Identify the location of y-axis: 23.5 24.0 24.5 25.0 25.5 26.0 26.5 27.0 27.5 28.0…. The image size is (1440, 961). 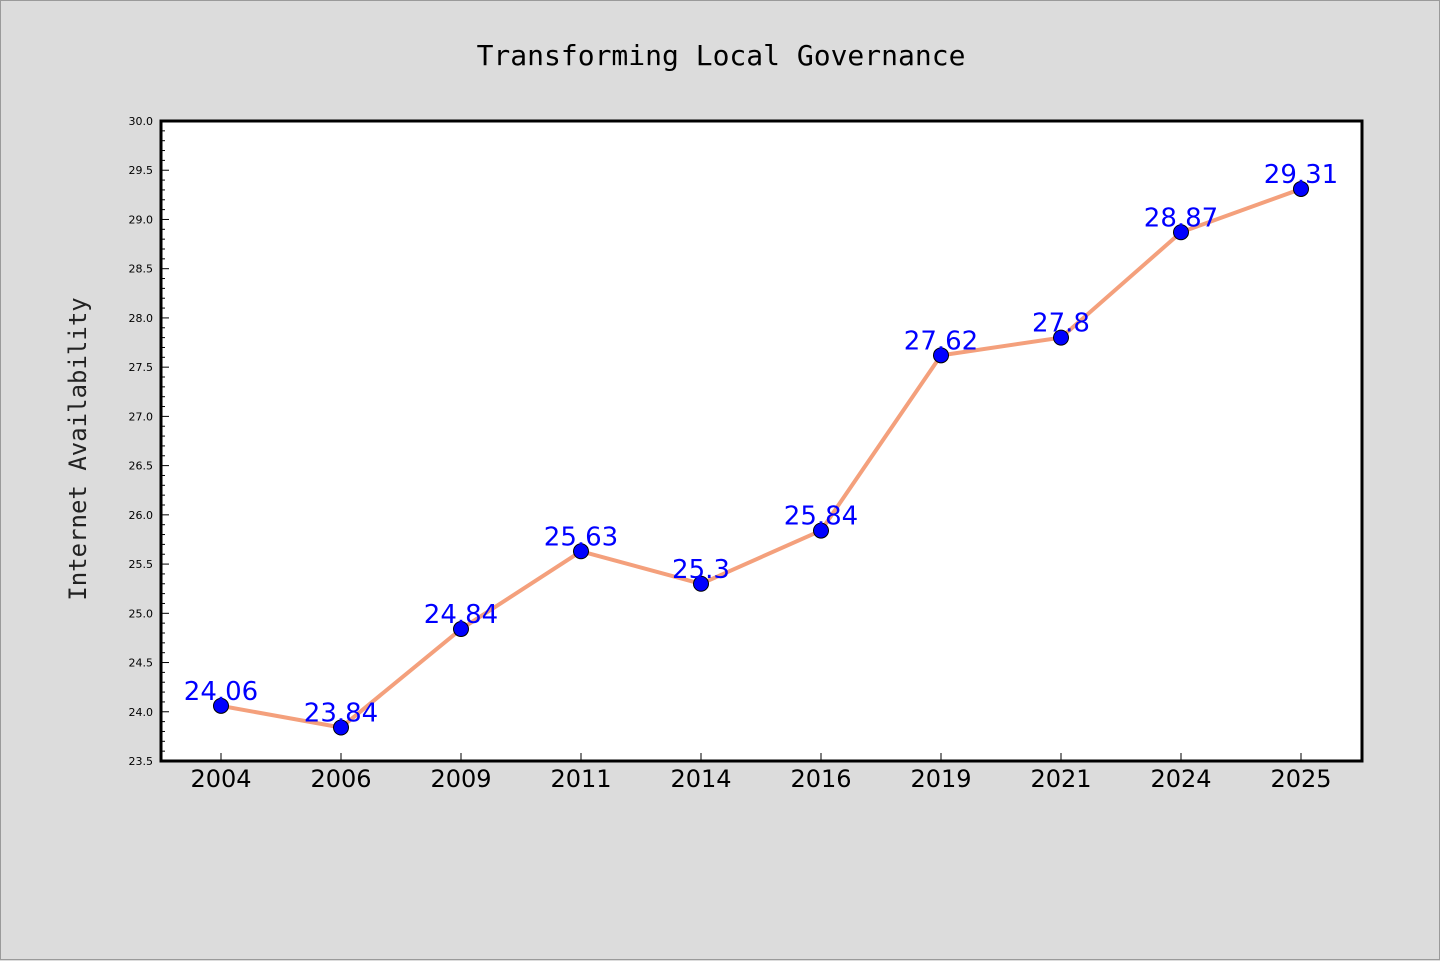
(149, 441).